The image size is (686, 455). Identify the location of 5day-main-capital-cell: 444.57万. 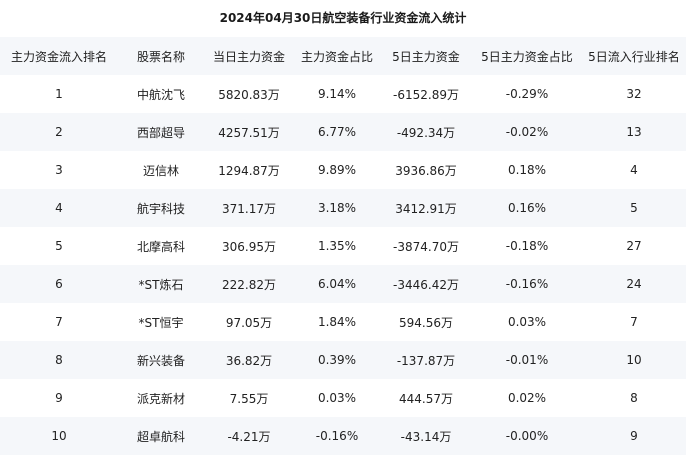
(426, 398).